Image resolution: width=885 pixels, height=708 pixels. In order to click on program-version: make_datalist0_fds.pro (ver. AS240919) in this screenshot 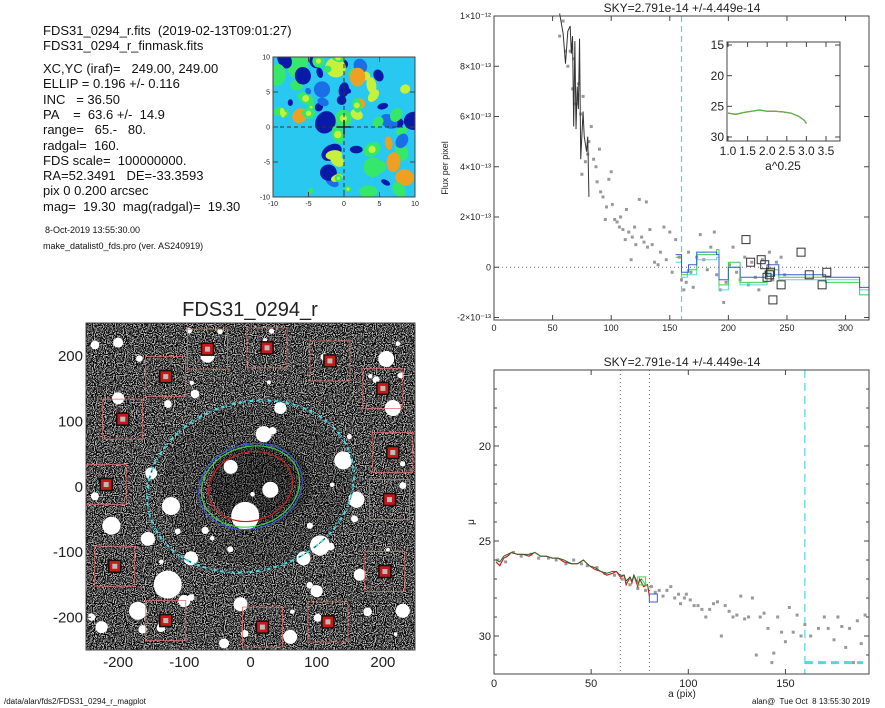, I will do `click(123, 246)`.